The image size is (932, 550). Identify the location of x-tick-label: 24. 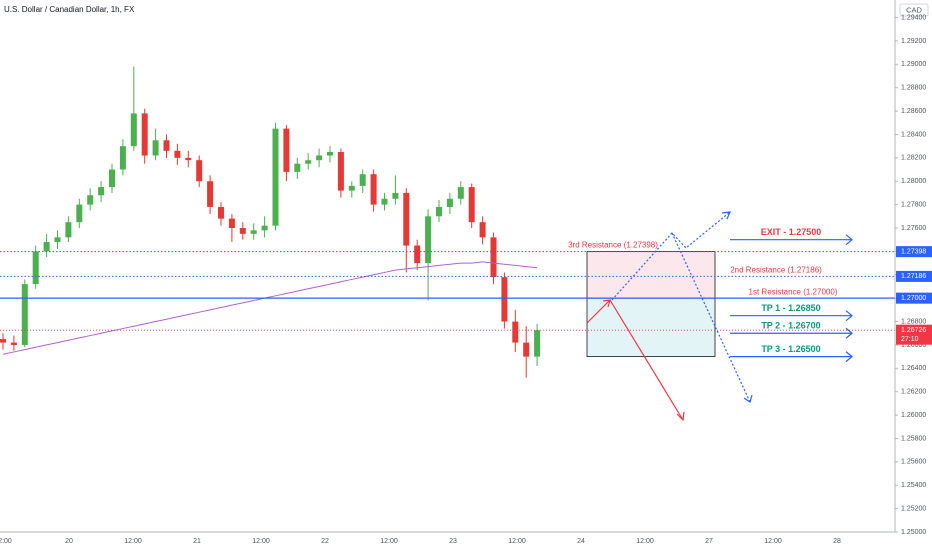
(581, 541).